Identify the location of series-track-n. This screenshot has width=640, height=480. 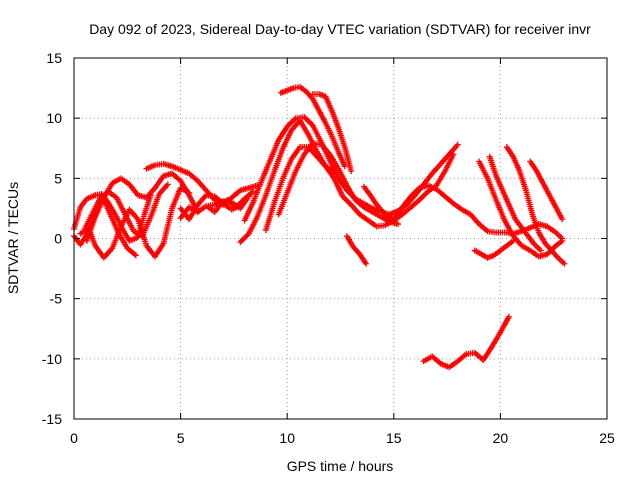
(312, 126).